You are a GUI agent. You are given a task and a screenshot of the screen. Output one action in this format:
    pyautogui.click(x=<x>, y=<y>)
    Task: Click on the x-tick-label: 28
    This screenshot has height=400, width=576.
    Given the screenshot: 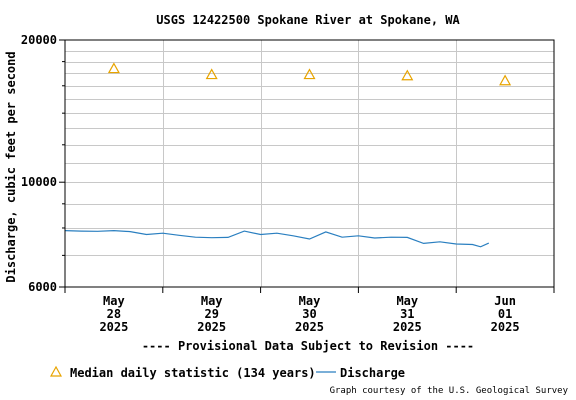 What is the action you would take?
    pyautogui.click(x=114, y=314)
    